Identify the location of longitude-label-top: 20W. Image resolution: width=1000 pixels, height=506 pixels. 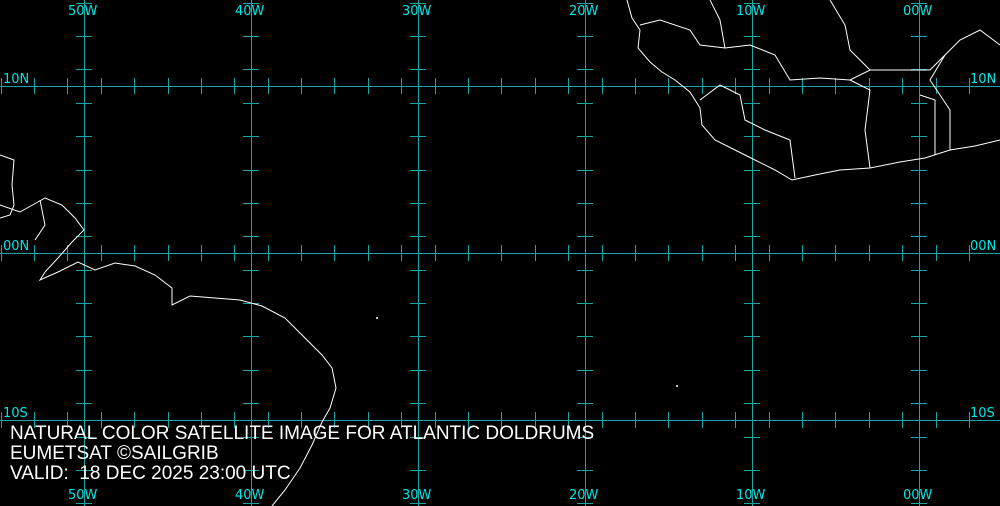
(584, 11).